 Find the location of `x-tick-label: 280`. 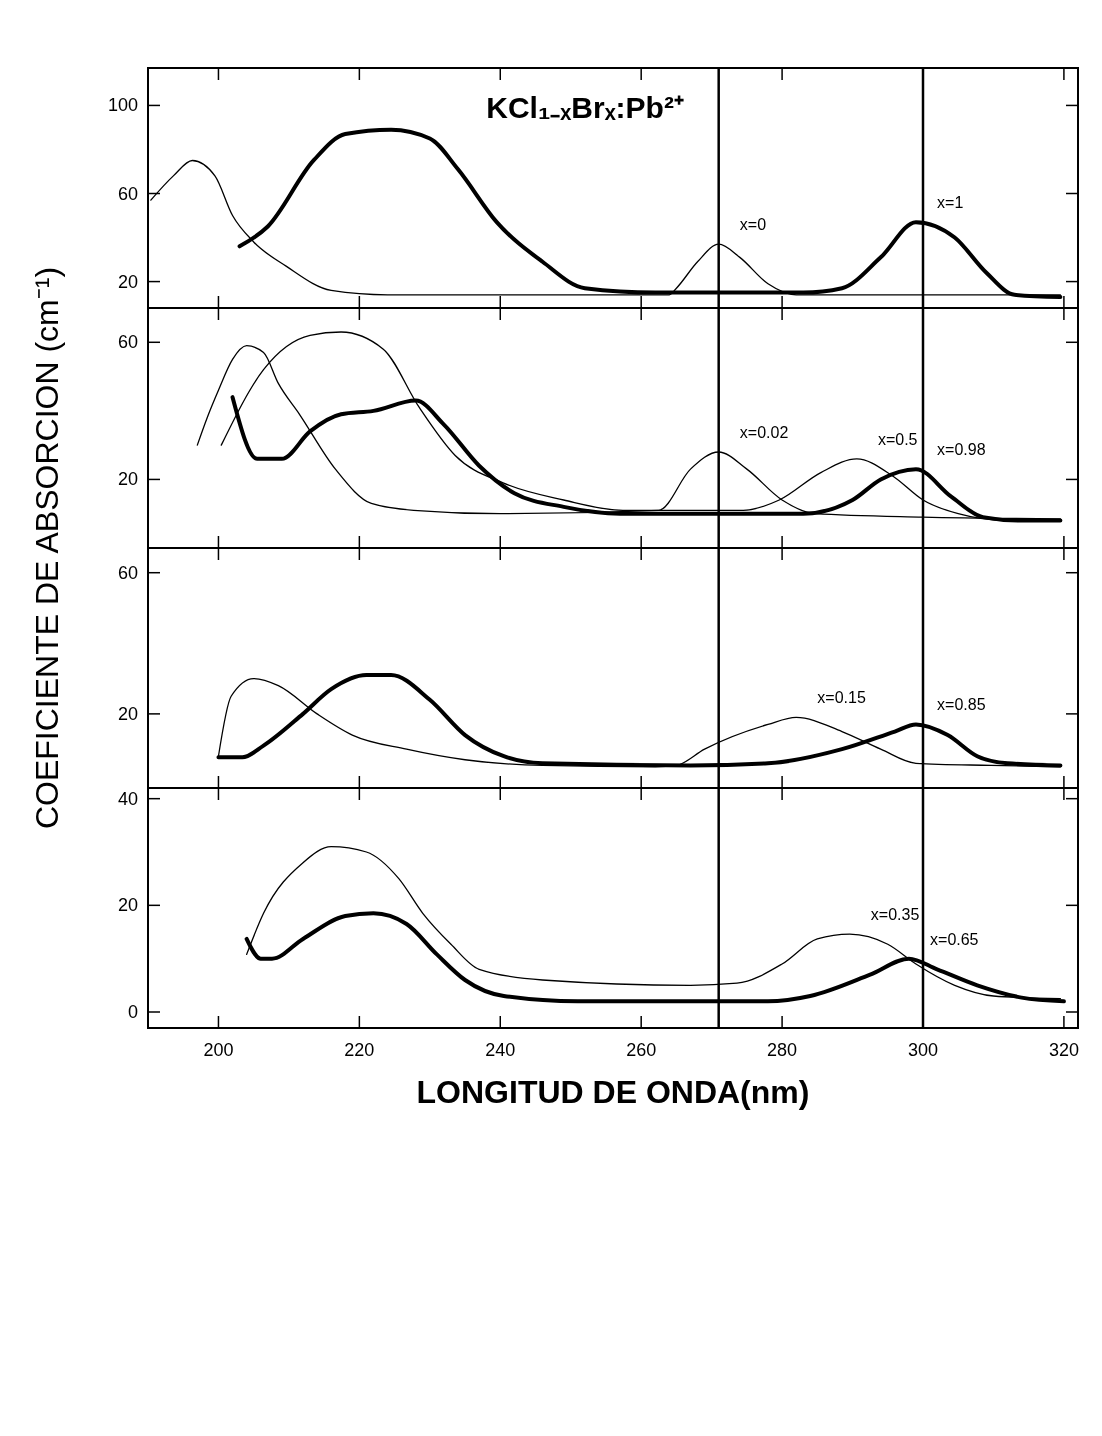

x-tick-label: 280 is located at coordinates (782, 1050).